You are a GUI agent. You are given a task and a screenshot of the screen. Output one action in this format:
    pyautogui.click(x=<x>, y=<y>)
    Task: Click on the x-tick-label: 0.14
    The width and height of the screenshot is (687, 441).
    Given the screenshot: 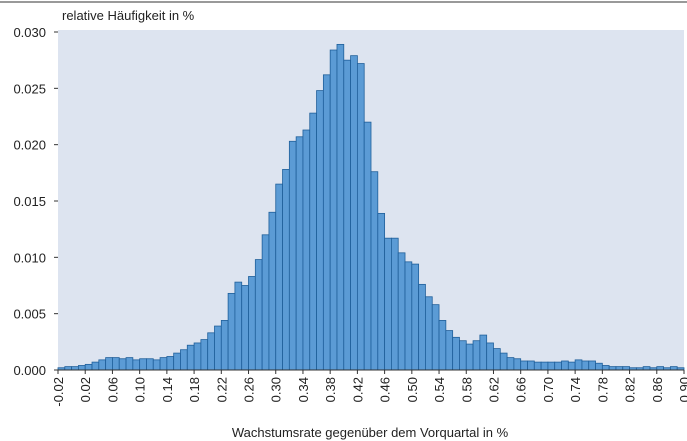 What is the action you would take?
    pyautogui.click(x=167, y=389)
    